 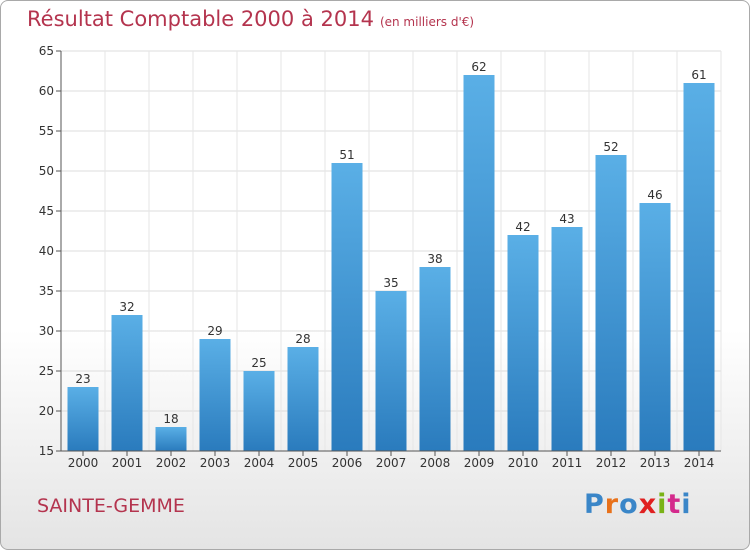 I want to click on y-tick-label: 30, so click(x=46, y=331).